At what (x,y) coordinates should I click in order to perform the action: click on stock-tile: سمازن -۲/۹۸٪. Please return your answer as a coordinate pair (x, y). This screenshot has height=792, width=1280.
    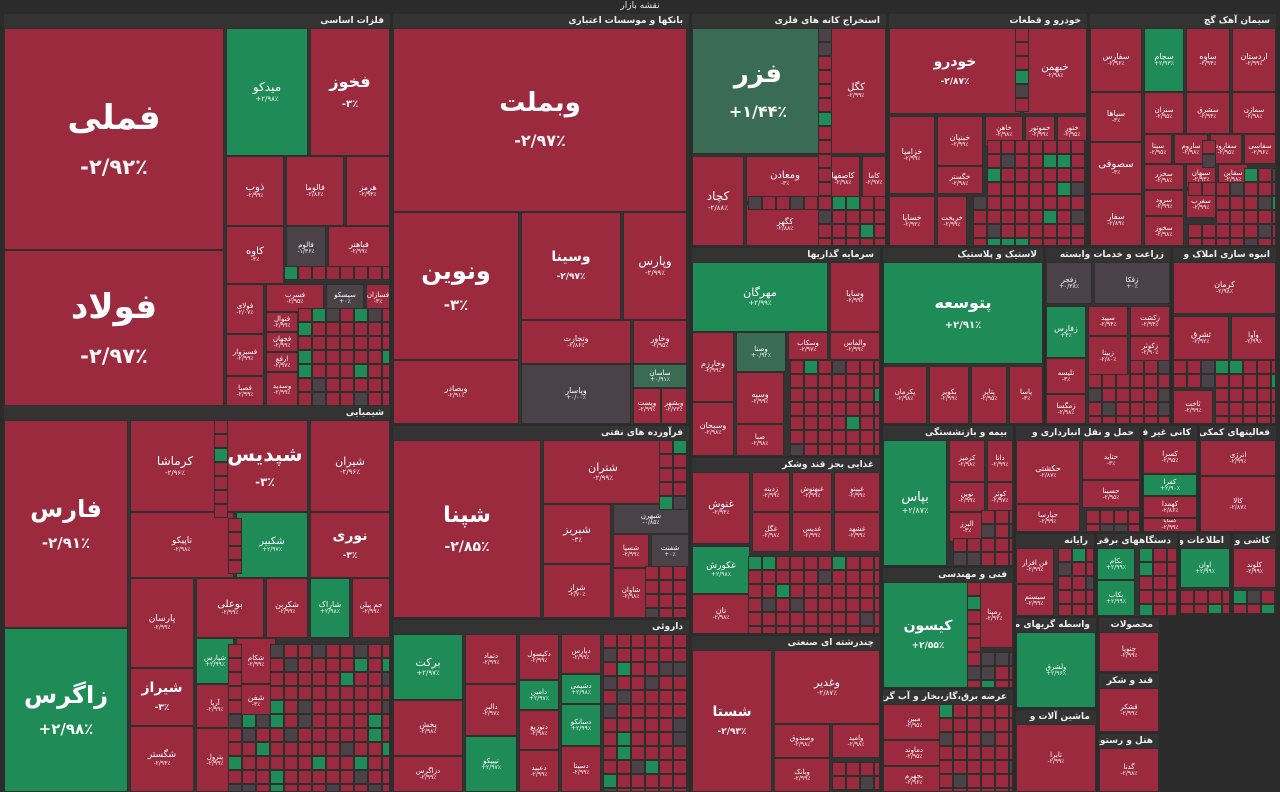
    Looking at the image, I should click on (1254, 113).